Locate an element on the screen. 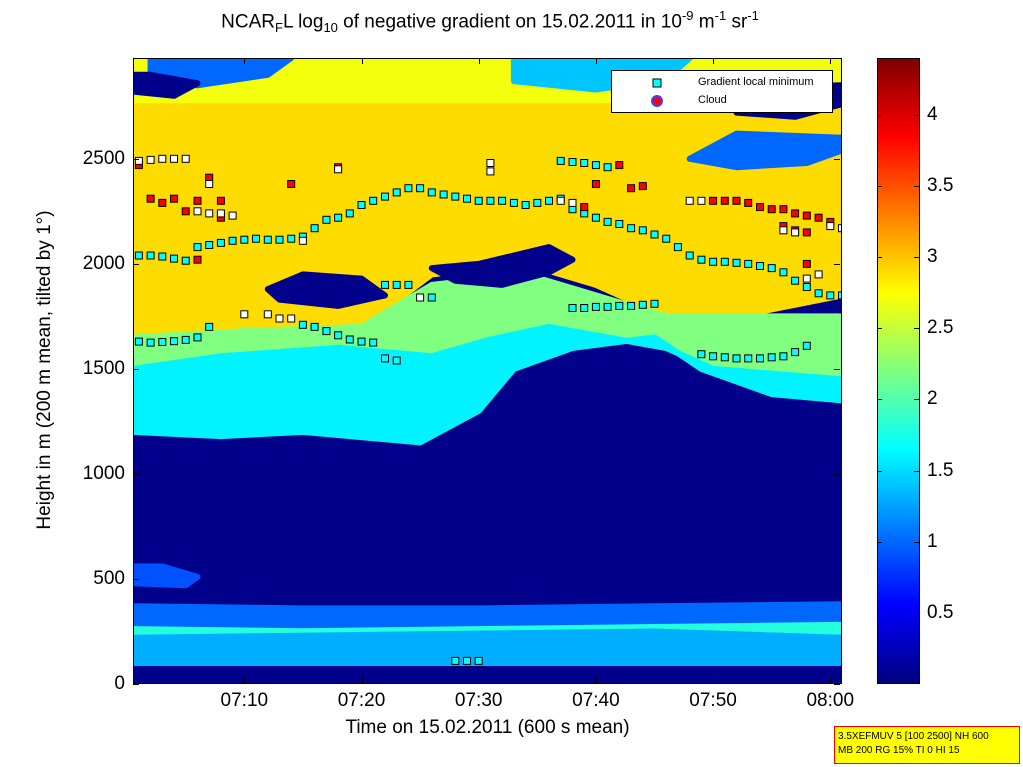  y-tick-label: 2500 is located at coordinates (103, 158).